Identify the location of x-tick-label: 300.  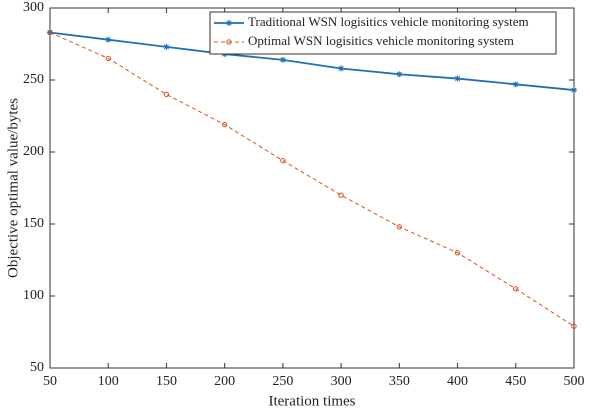
(341, 381).